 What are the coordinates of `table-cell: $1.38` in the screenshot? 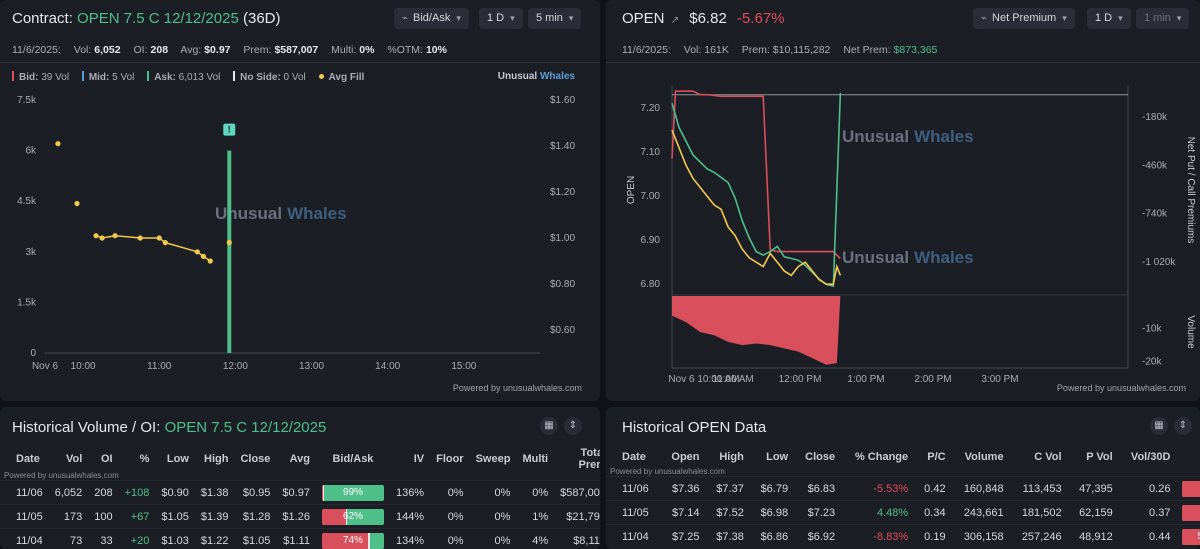 It's located at (214, 492).